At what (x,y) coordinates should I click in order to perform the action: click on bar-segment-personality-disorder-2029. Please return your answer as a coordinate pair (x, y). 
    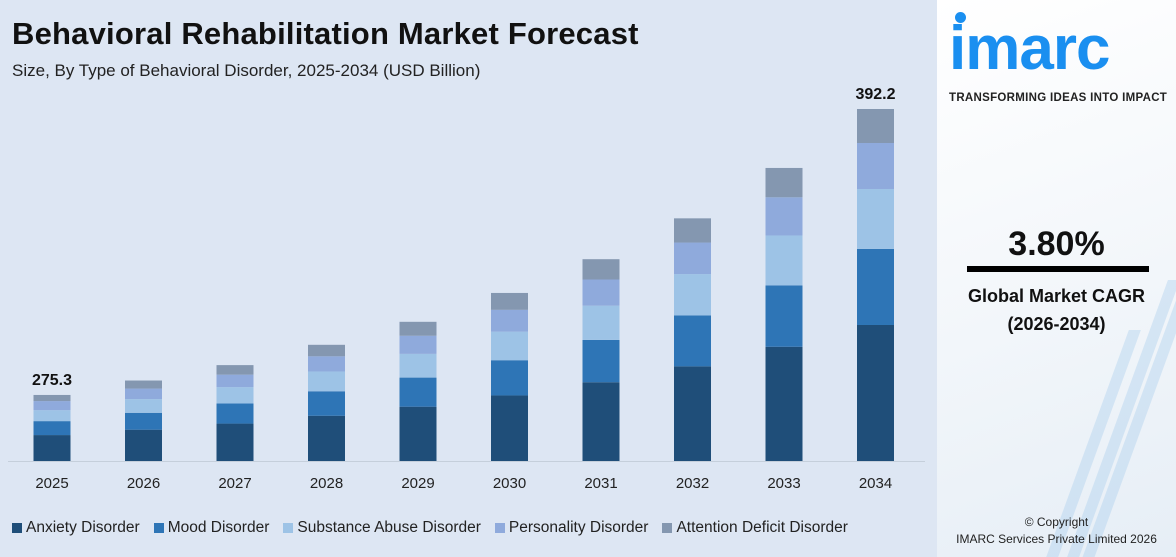
    Looking at the image, I should click on (418, 344).